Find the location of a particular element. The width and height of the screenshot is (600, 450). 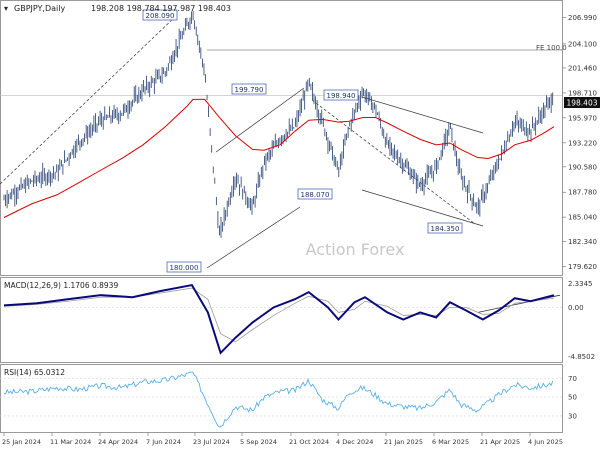

price-tick-label: 204.100 is located at coordinates (582, 44).